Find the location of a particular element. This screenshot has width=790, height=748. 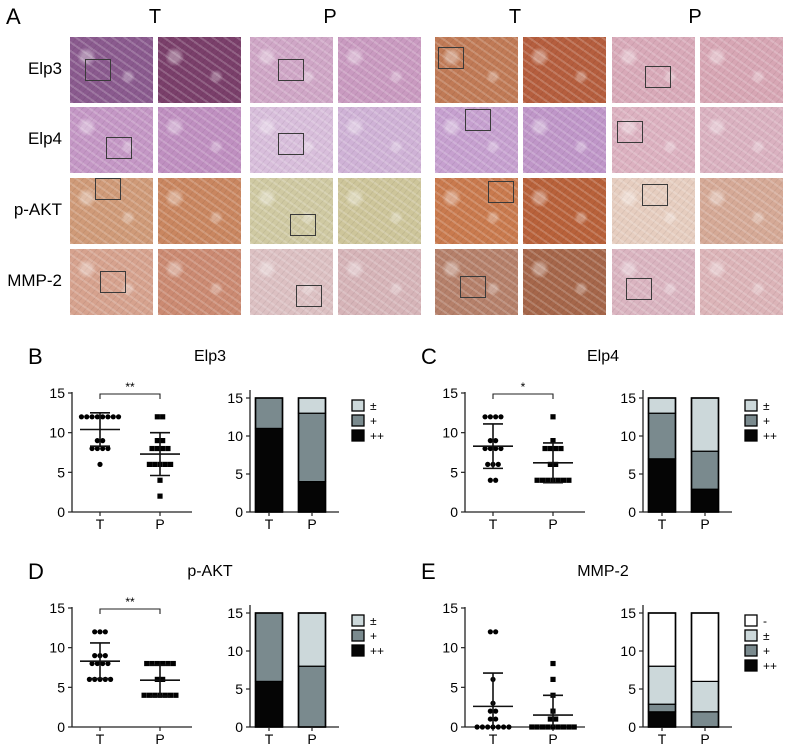

panel-letter-c: C is located at coordinates (429, 356).